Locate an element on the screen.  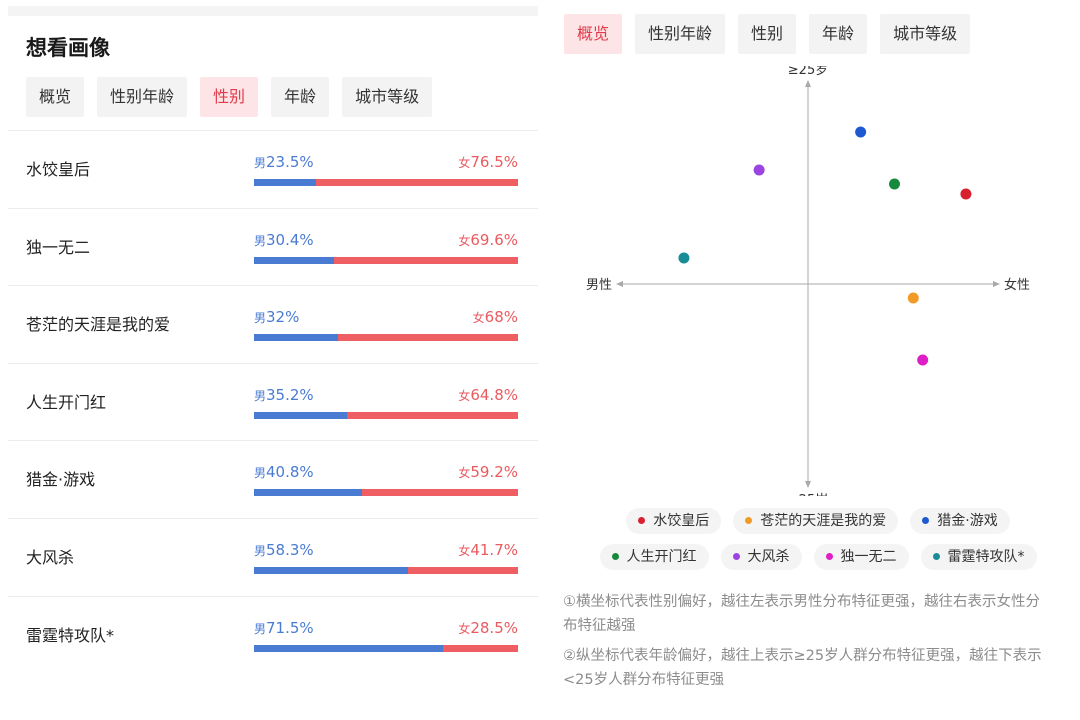
scatter-legend: 水饺皇后 苍茫的天涯是我的爱 猎金·游戏人生开门红 大风杀 独一无二 雷霆特攻队* is located at coordinates (818, 544).